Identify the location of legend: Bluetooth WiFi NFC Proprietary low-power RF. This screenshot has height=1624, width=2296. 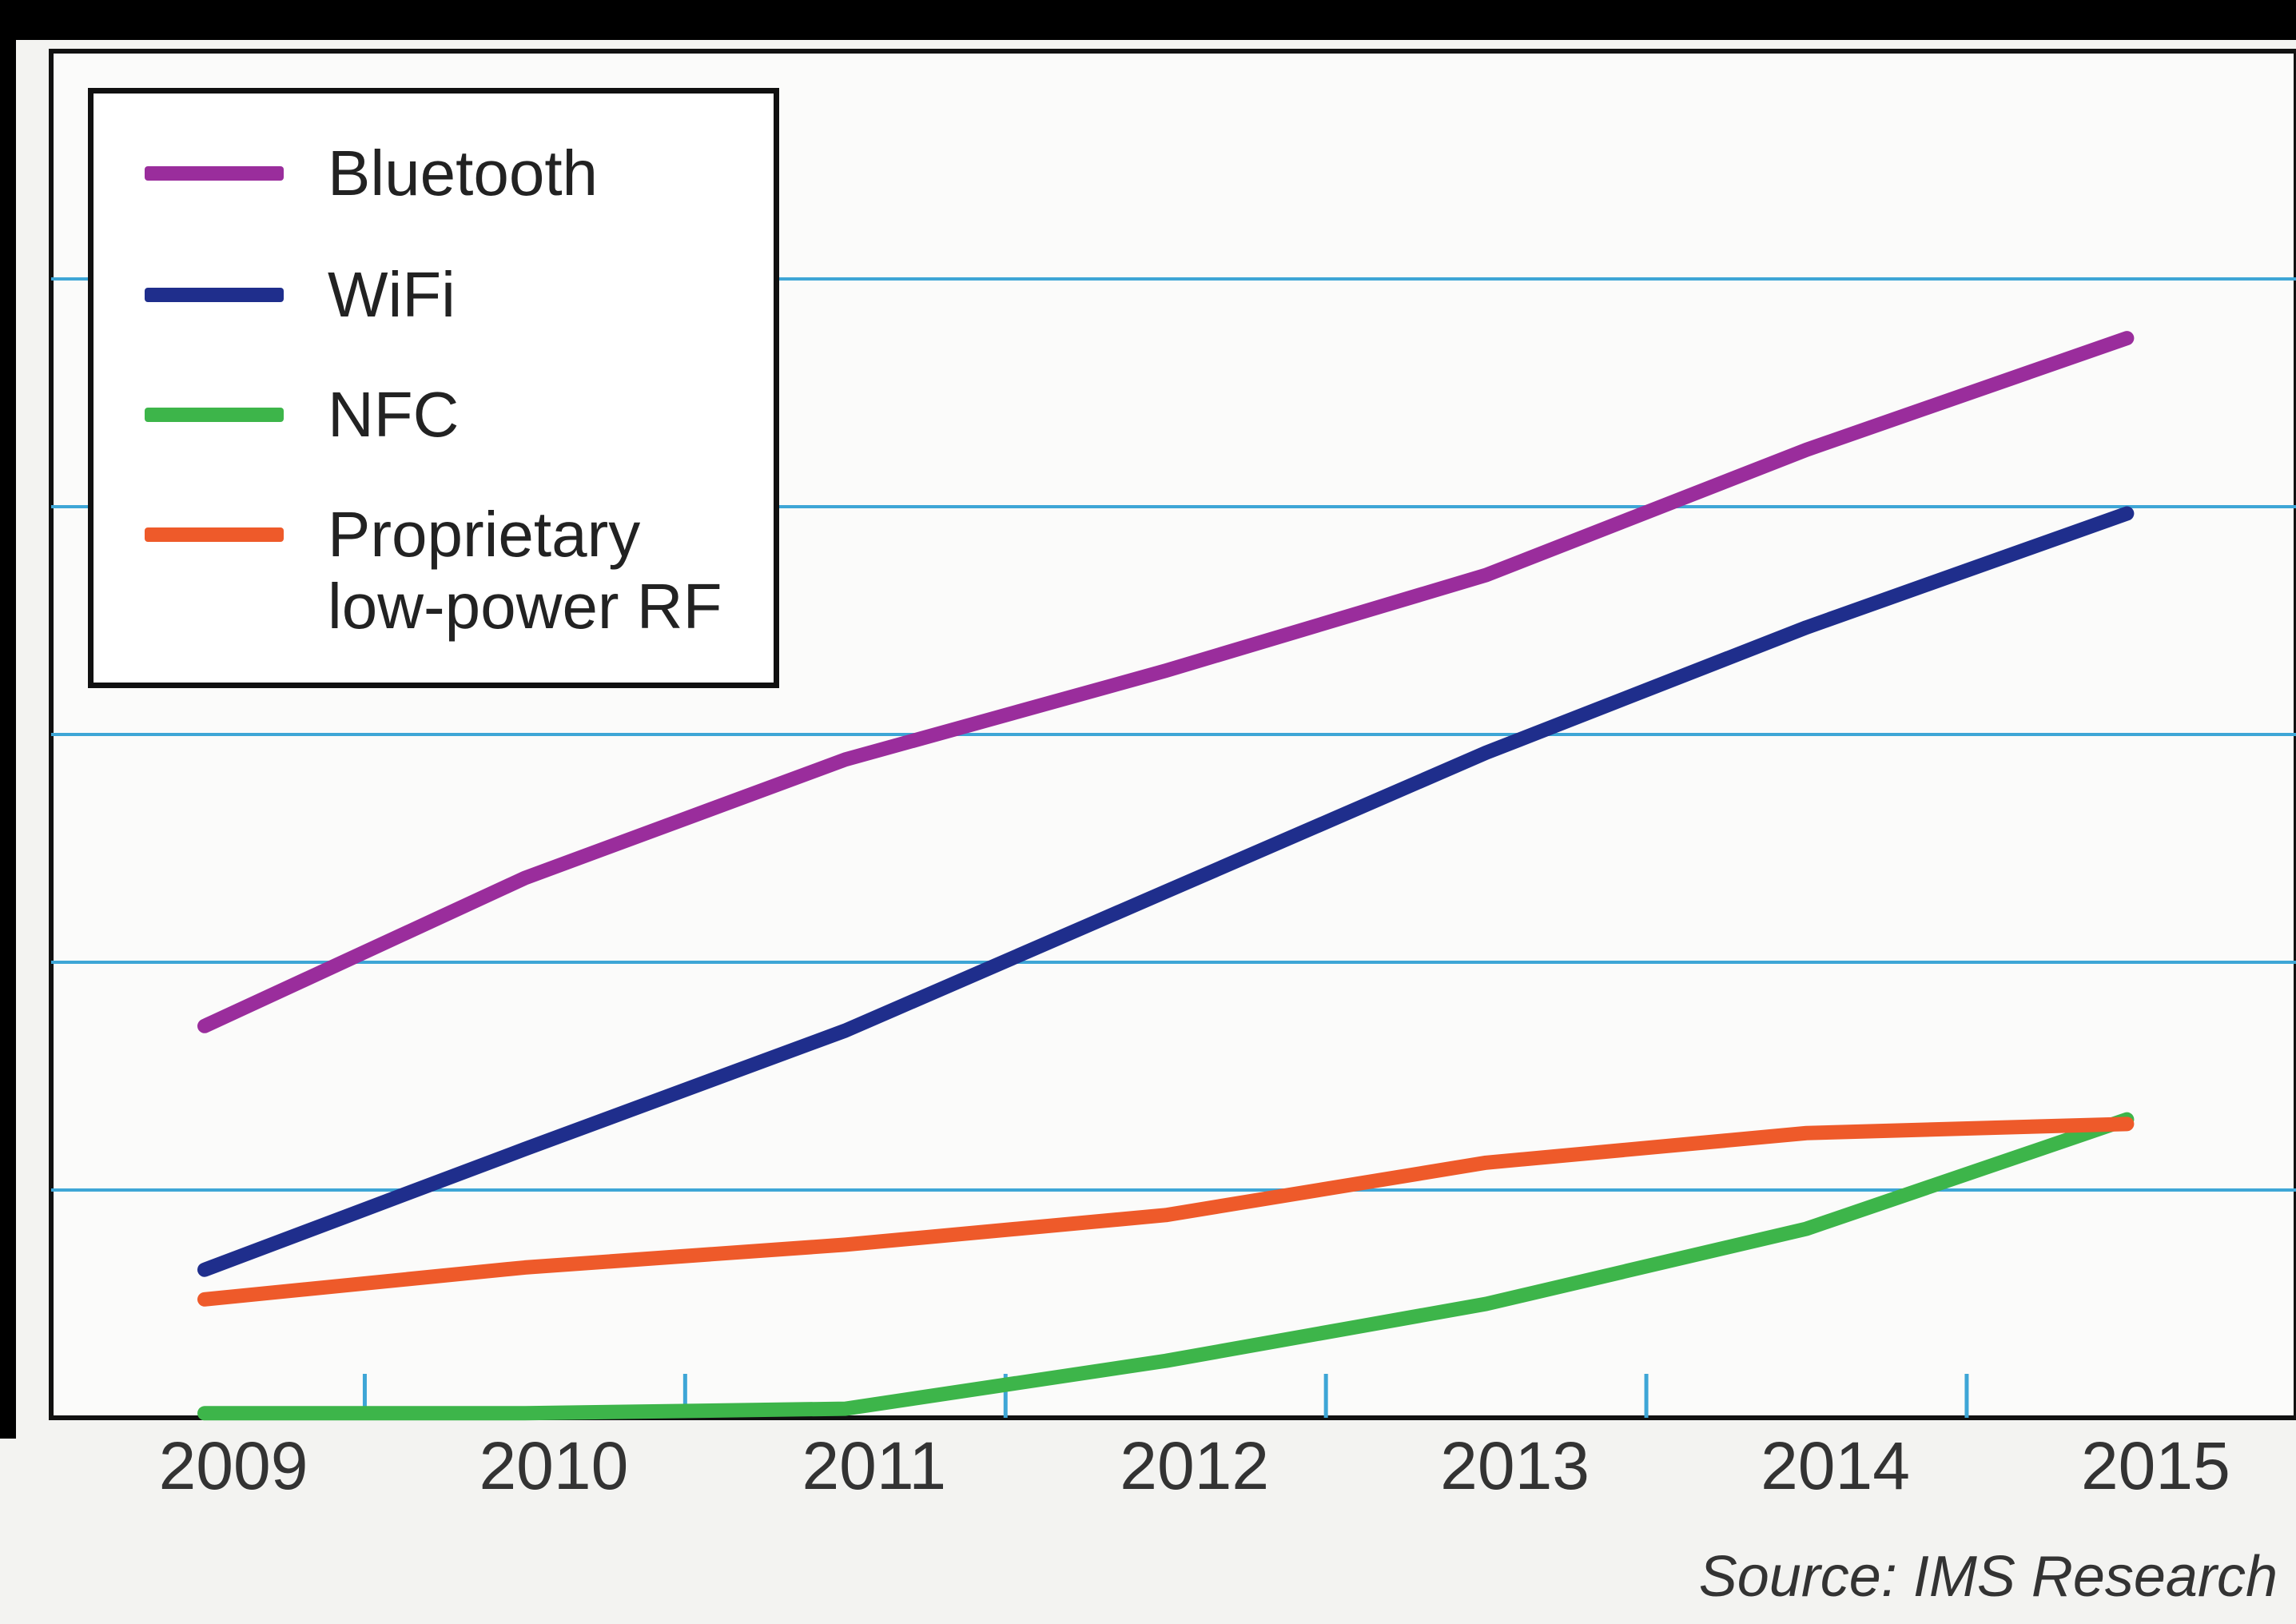
(434, 388).